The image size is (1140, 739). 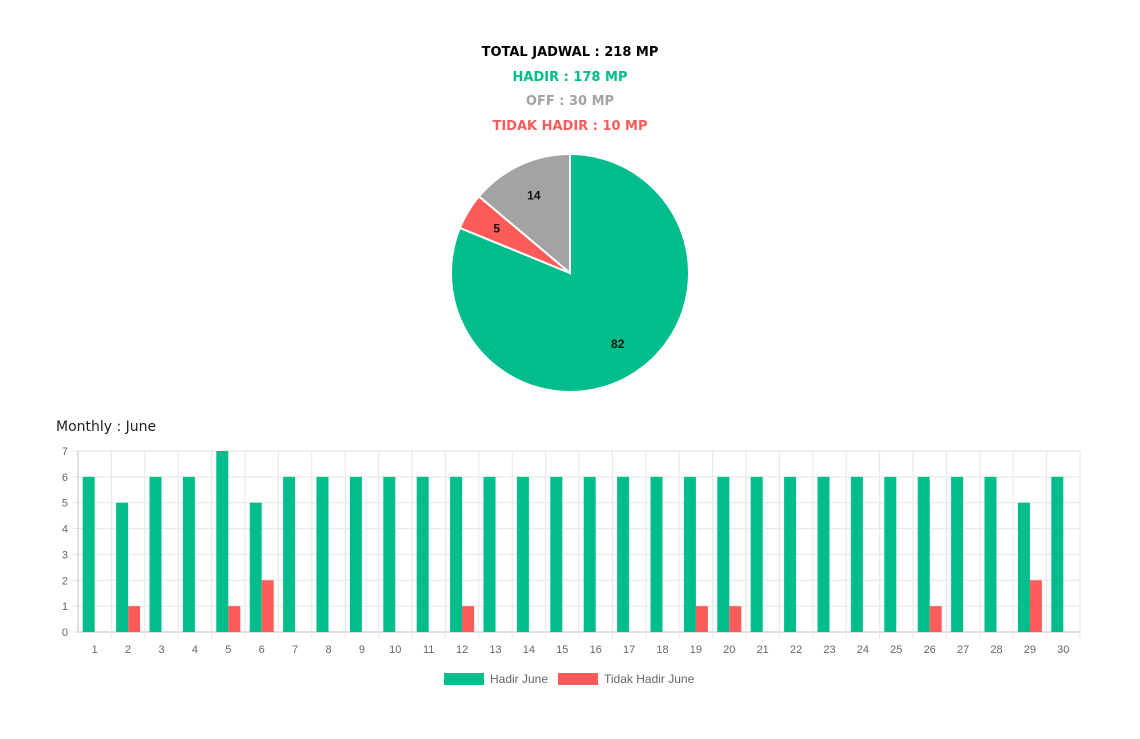 I want to click on x-tick-label: 16, so click(x=596, y=650).